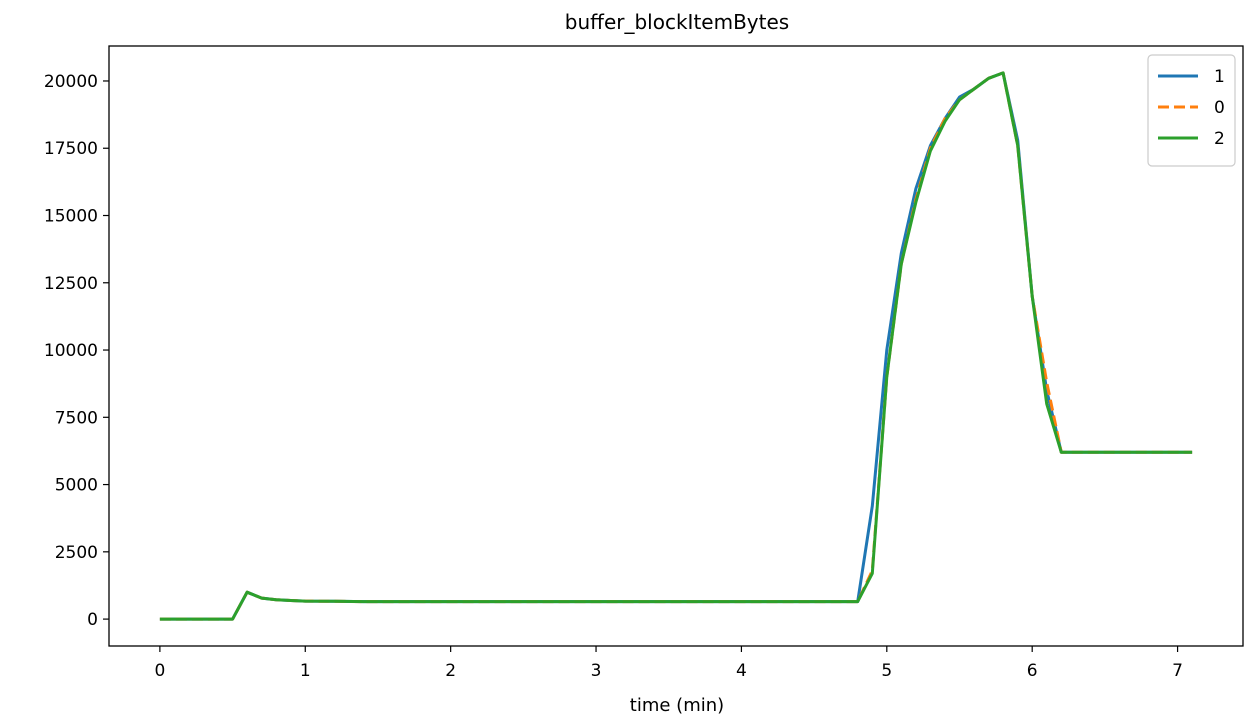 This screenshot has height=721, width=1246. Describe the element at coordinates (71, 82) in the screenshot. I see `y-tick-label: 20000` at that location.